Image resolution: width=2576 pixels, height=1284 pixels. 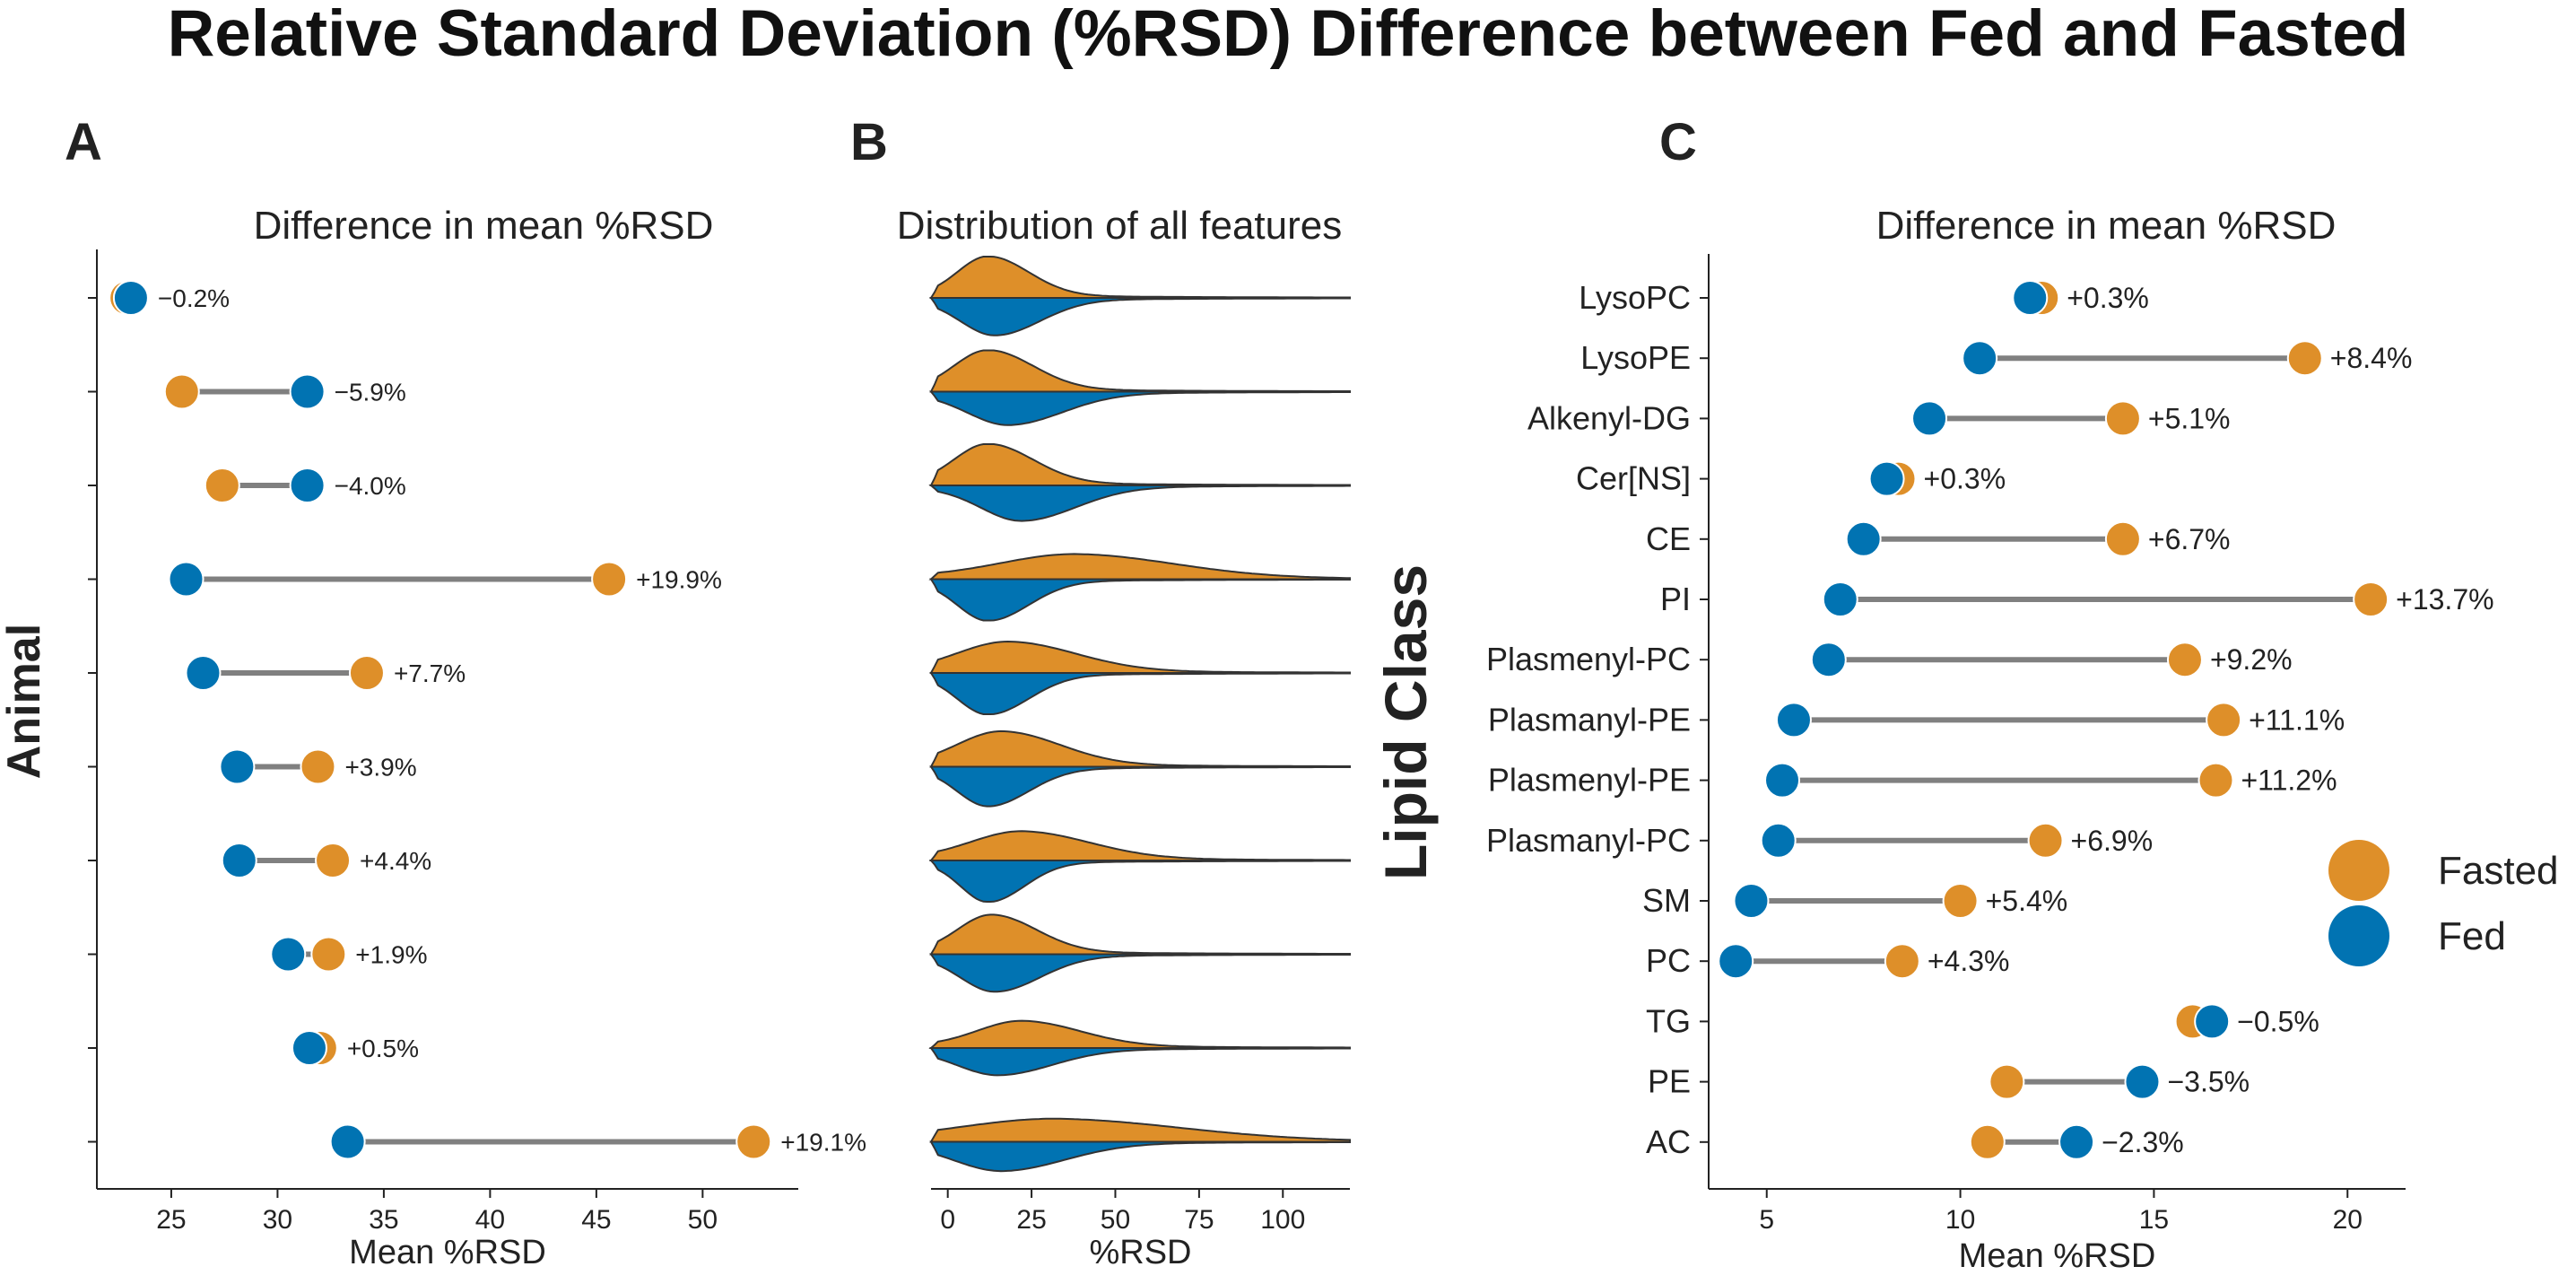 I want to click on difference-label: +0.3%, so click(x=2108, y=298).